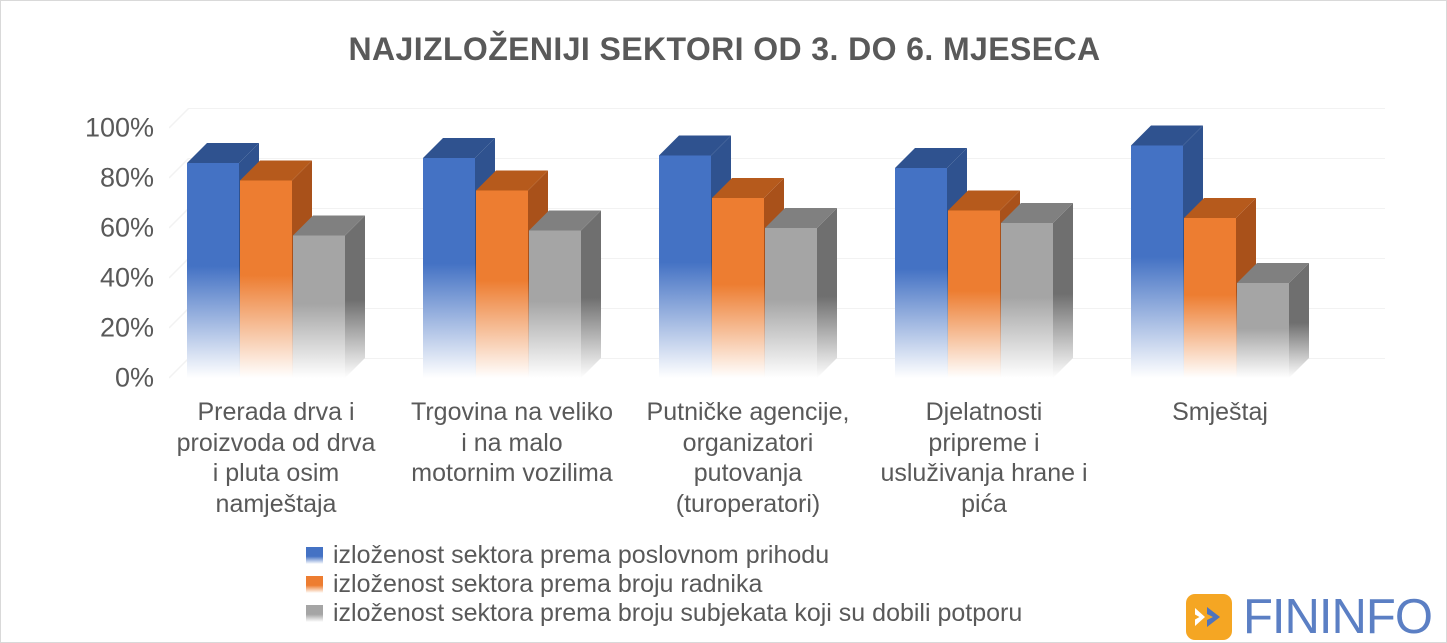 Image resolution: width=1447 pixels, height=643 pixels. What do you see at coordinates (984, 503) in the screenshot?
I see `x-axis-label-line: pića` at bounding box center [984, 503].